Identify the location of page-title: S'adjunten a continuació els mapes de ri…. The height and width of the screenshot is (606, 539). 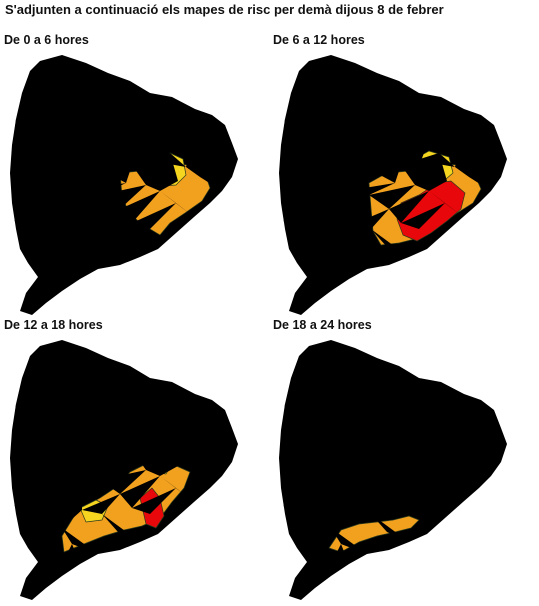
(224, 9).